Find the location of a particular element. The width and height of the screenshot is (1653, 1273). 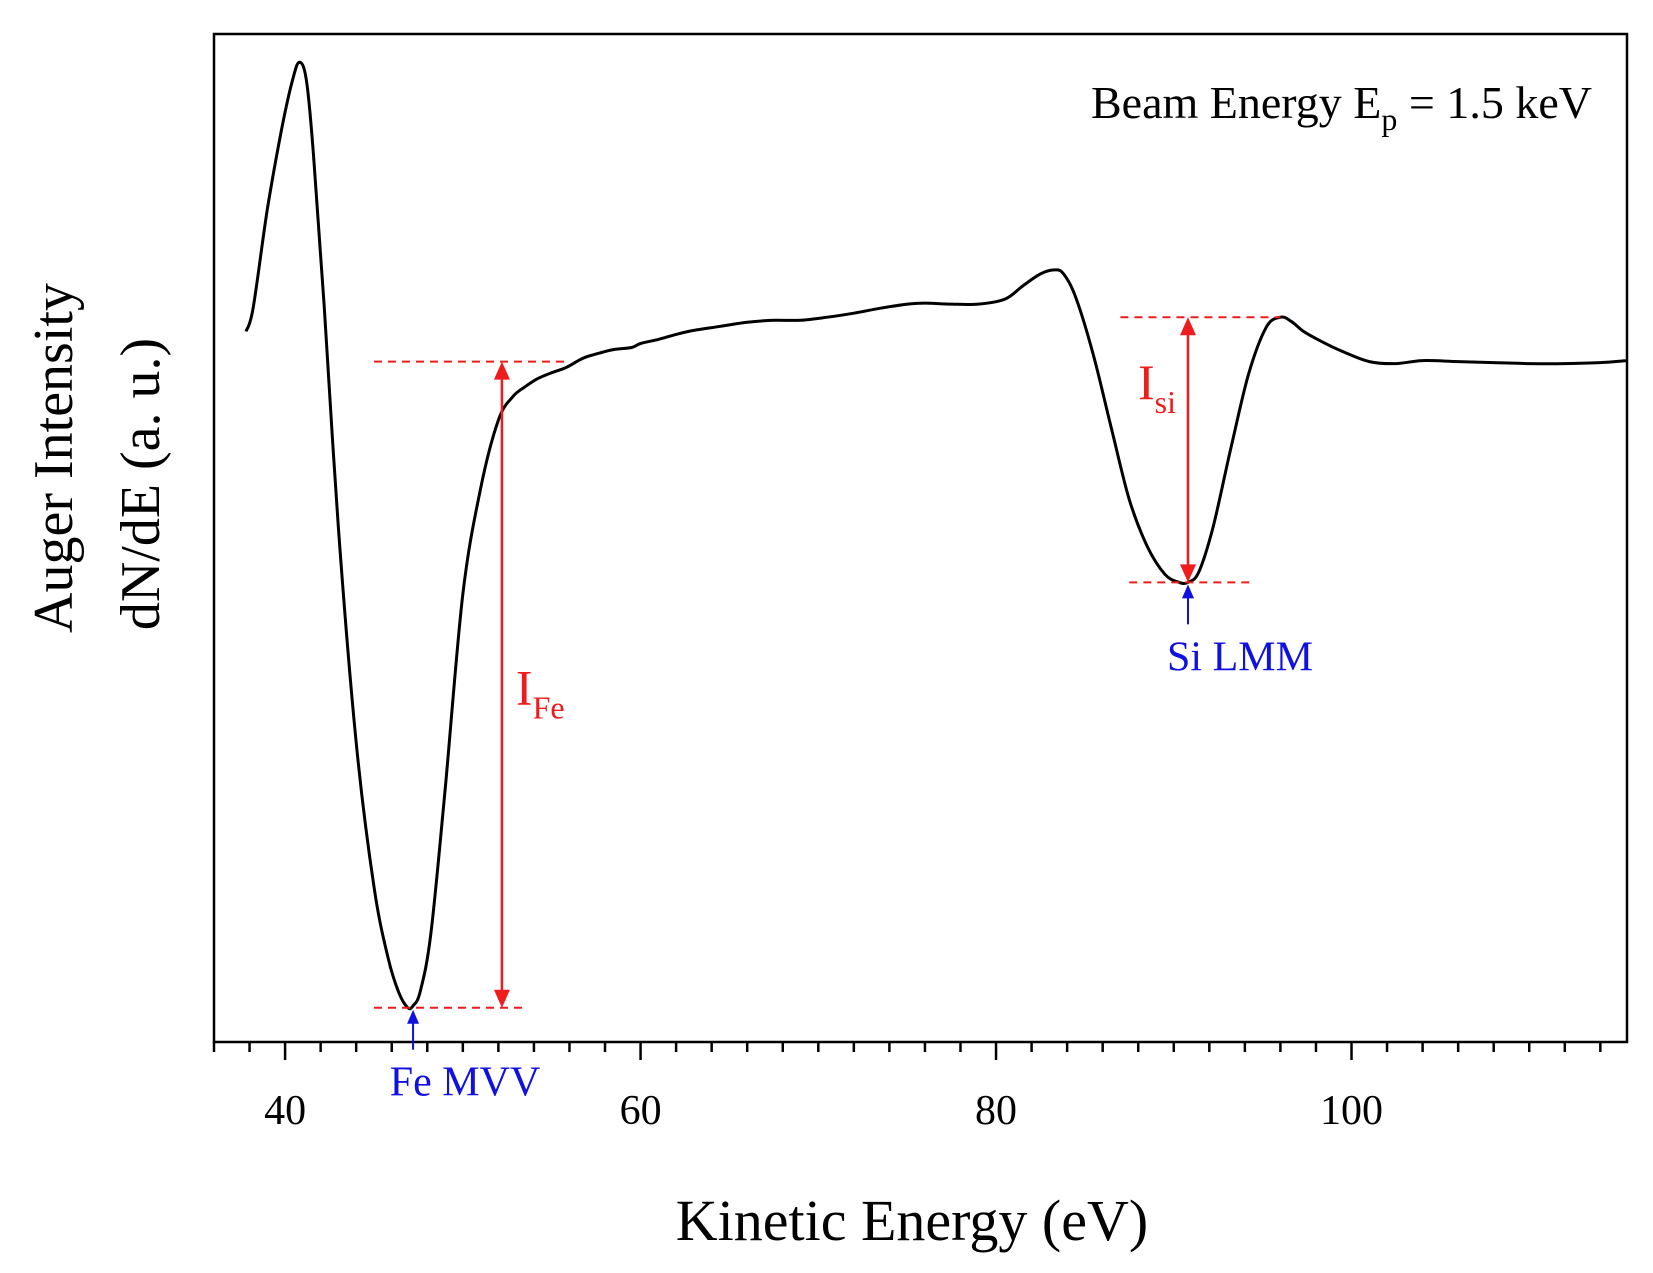

x-tick-label: 80 is located at coordinates (996, 1111).